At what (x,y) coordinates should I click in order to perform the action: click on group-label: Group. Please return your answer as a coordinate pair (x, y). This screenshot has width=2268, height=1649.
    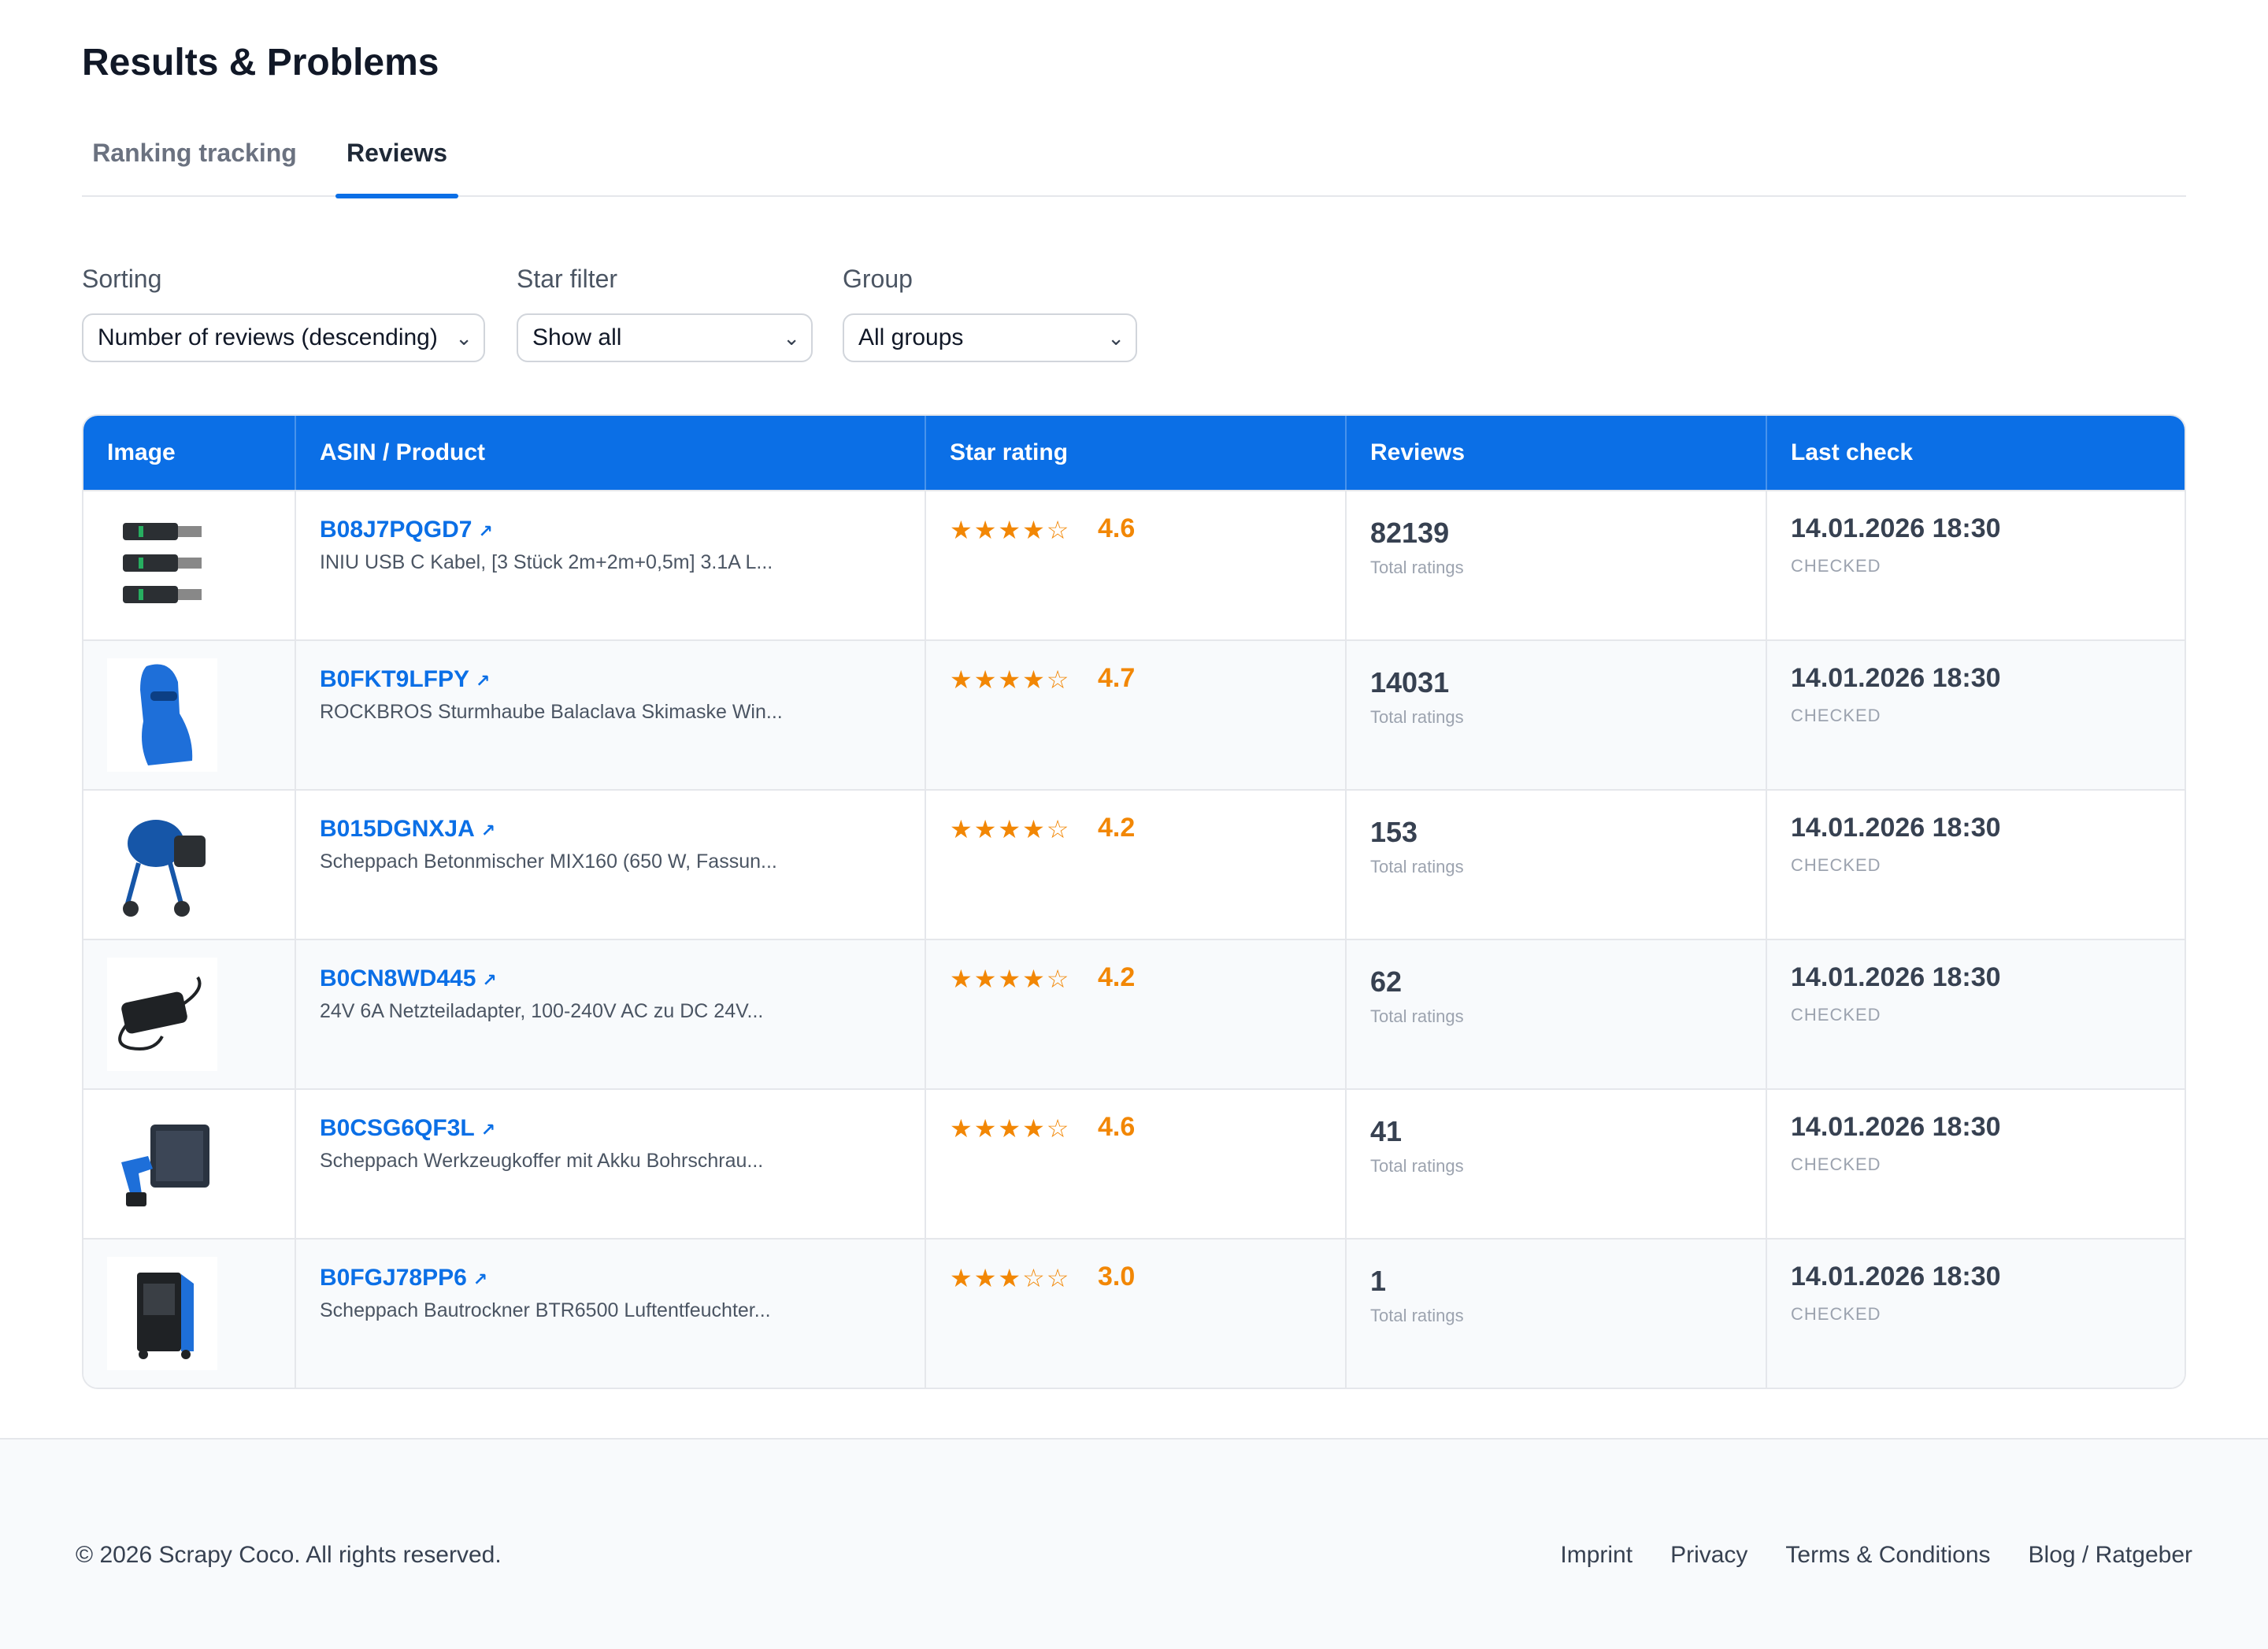
    Looking at the image, I should click on (878, 279).